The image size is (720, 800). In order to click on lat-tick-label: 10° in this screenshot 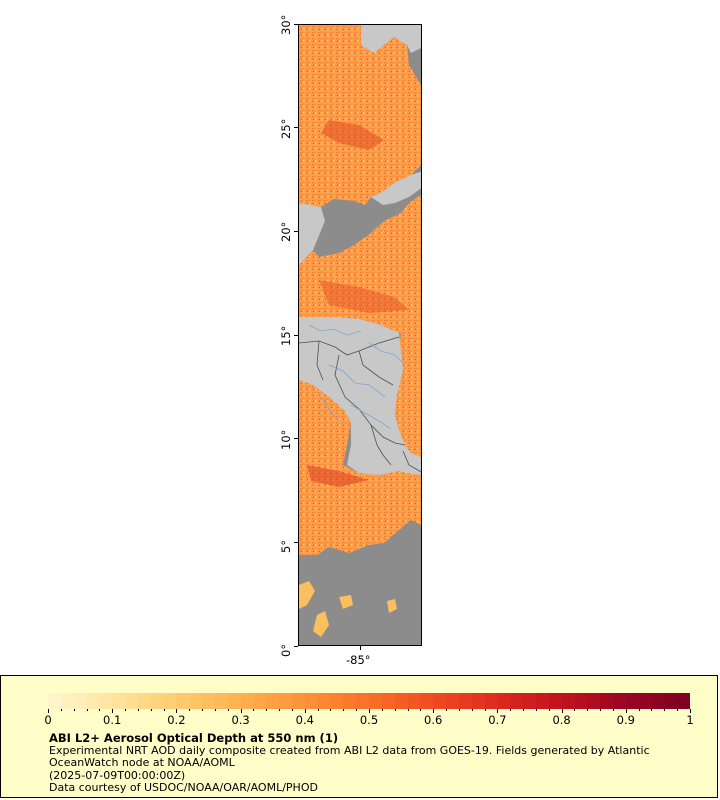, I will do `click(286, 439)`.